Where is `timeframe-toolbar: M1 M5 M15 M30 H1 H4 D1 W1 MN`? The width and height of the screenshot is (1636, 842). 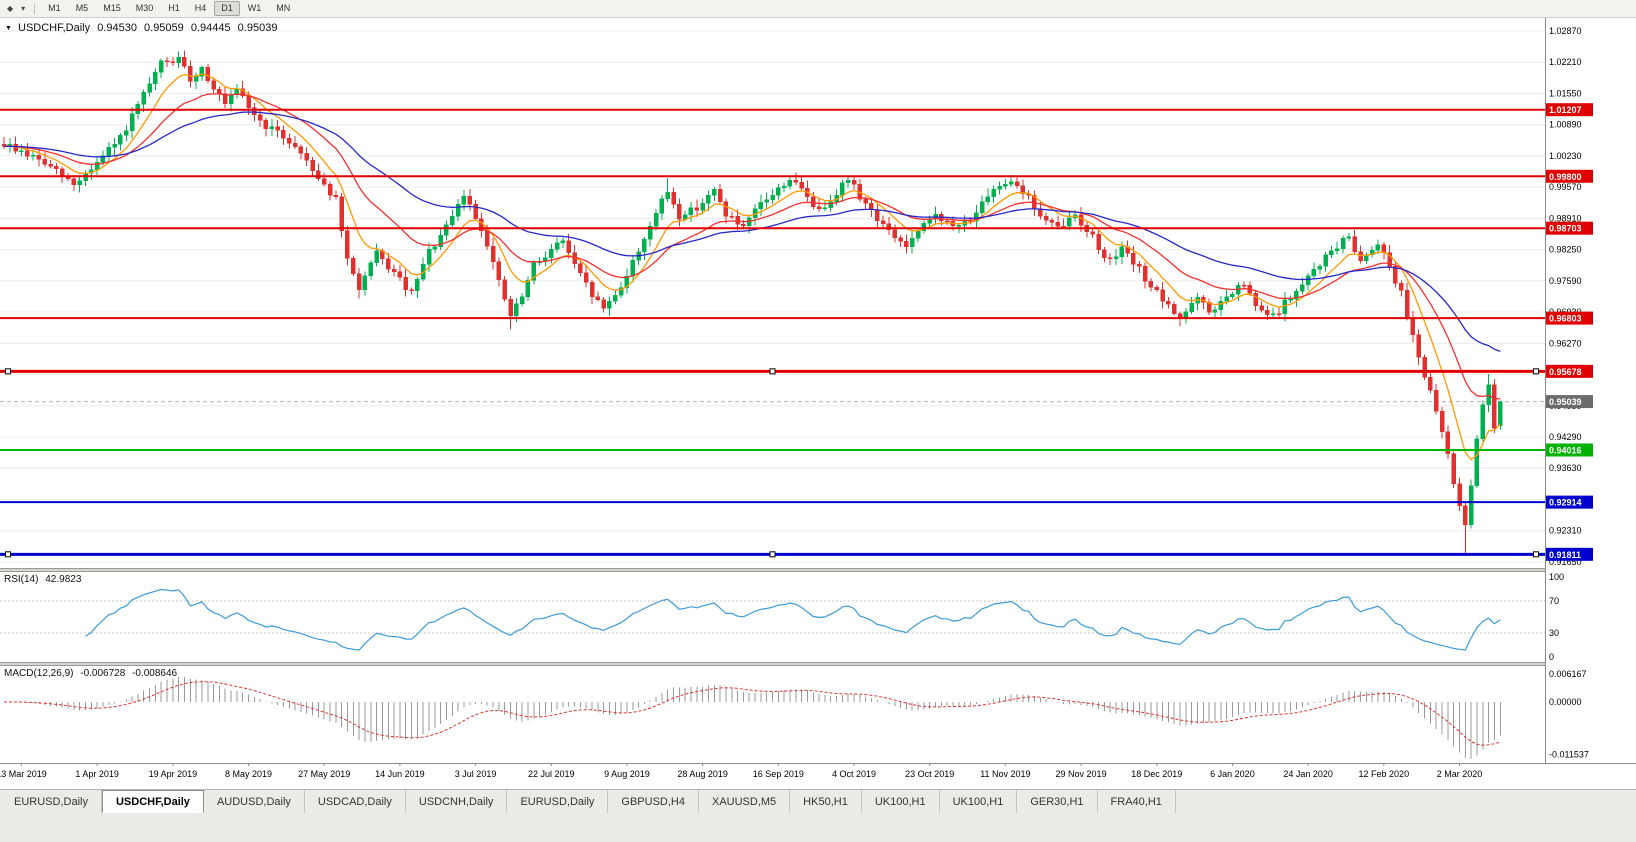 timeframe-toolbar: M1 M5 M15 M30 H1 H4 D1 W1 MN is located at coordinates (169, 8).